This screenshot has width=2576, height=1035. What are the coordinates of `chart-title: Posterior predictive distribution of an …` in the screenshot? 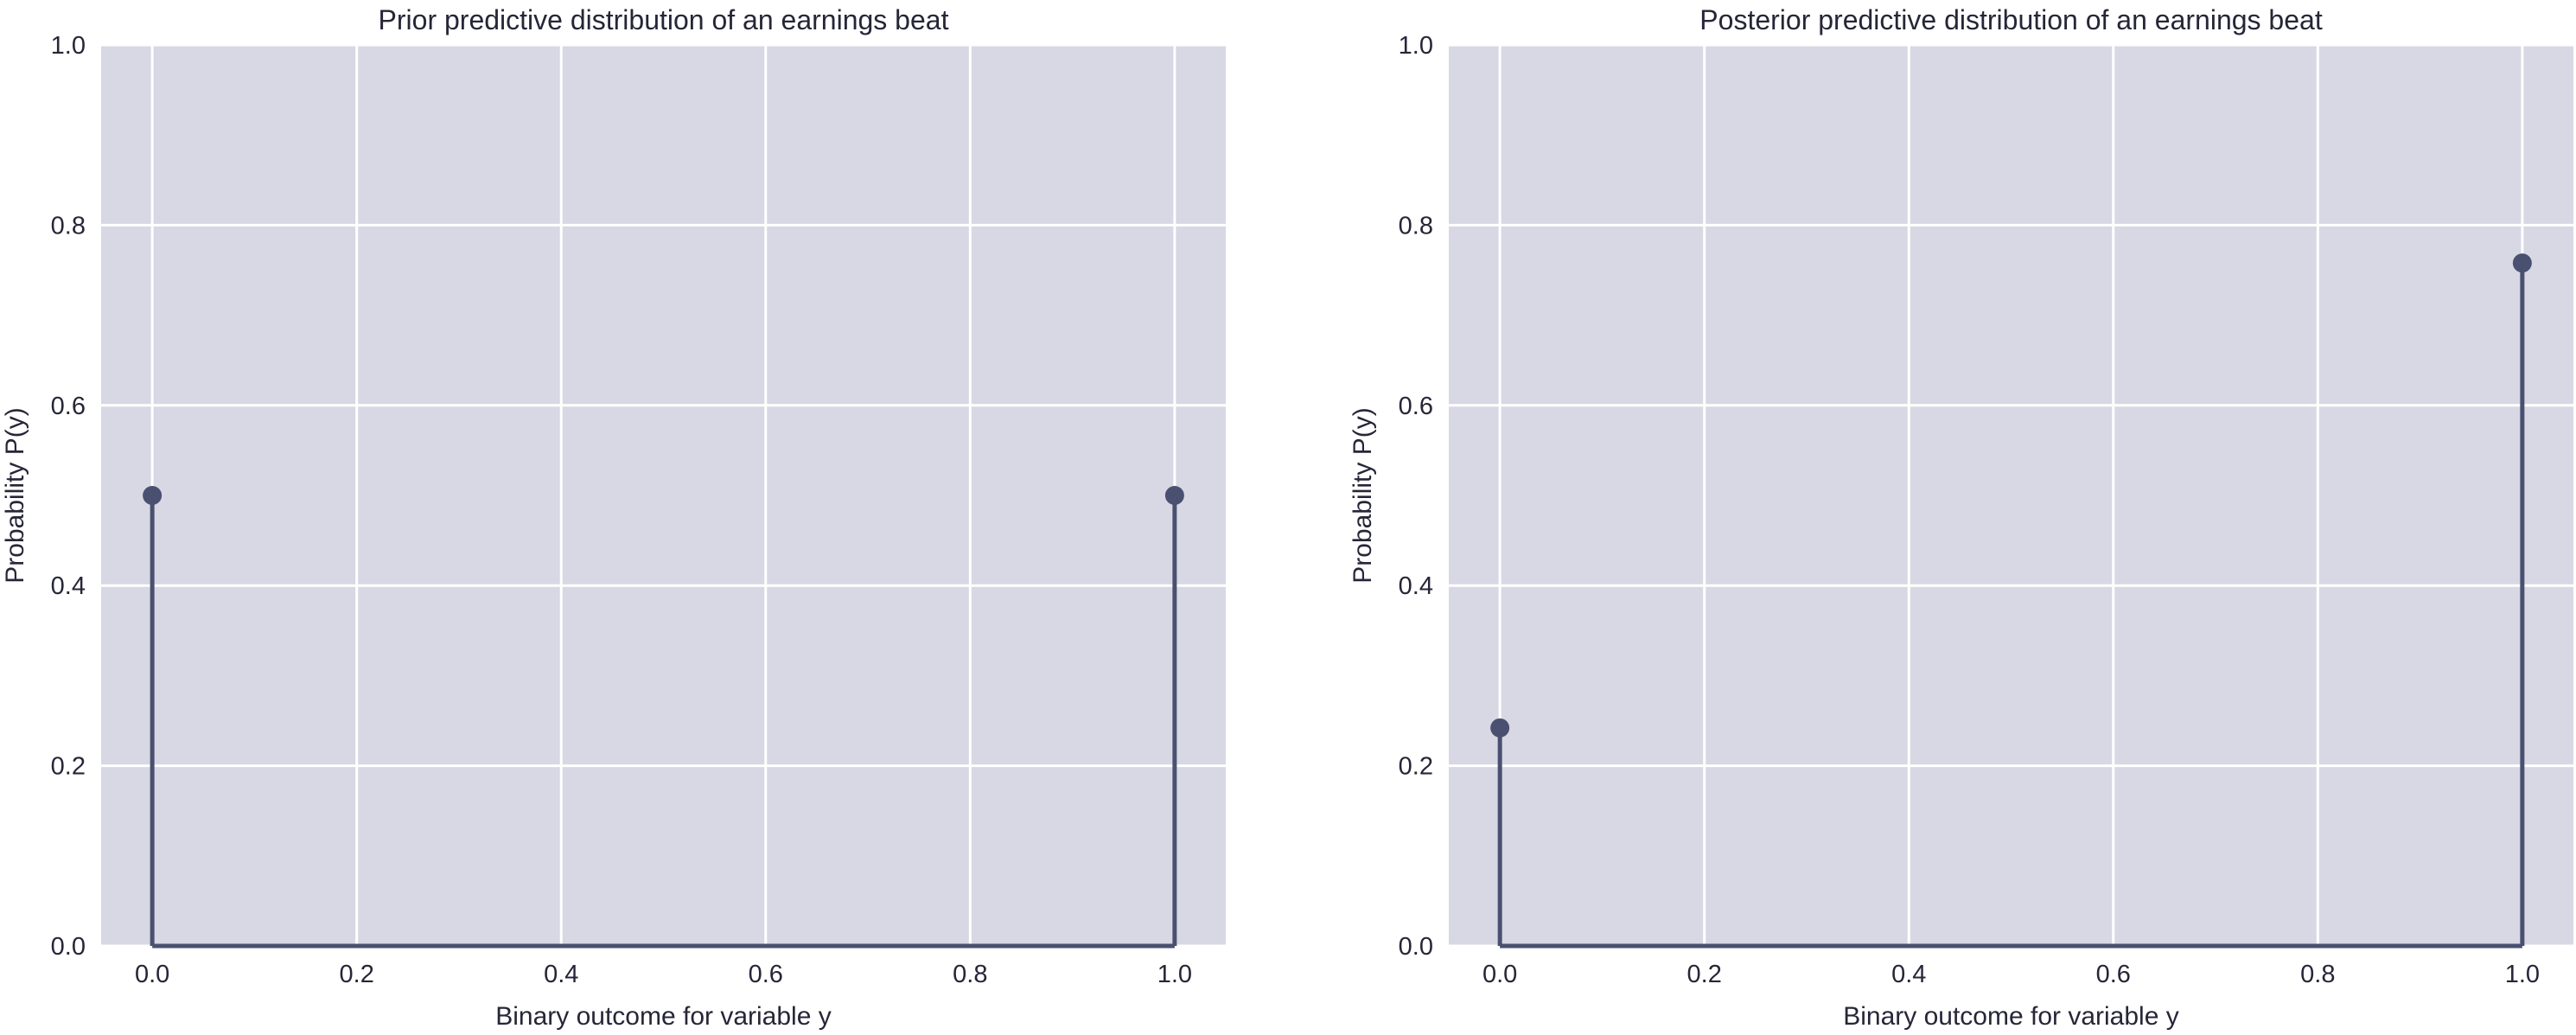 It's located at (2011, 19).